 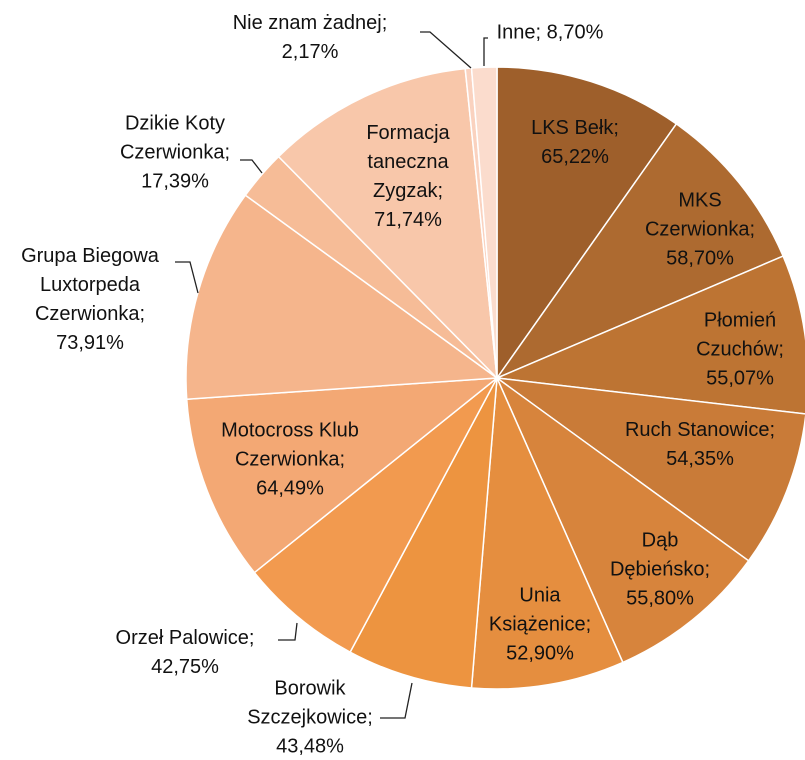 What do you see at coordinates (310, 52) in the screenshot?
I see `value-label: 2,17%` at bounding box center [310, 52].